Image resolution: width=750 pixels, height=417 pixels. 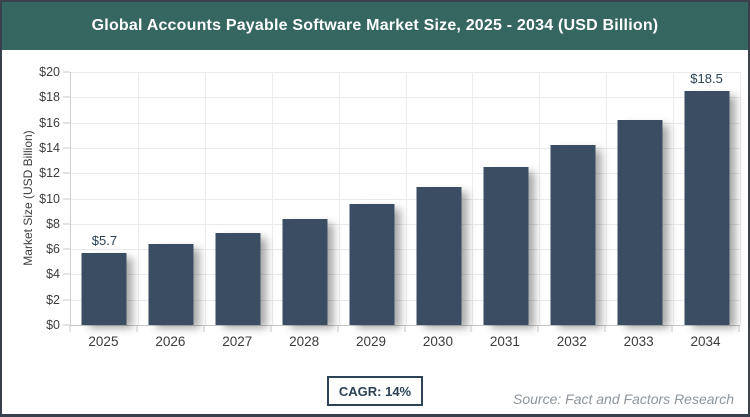 I want to click on x-tick-label-2030: 2030, so click(x=437, y=341).